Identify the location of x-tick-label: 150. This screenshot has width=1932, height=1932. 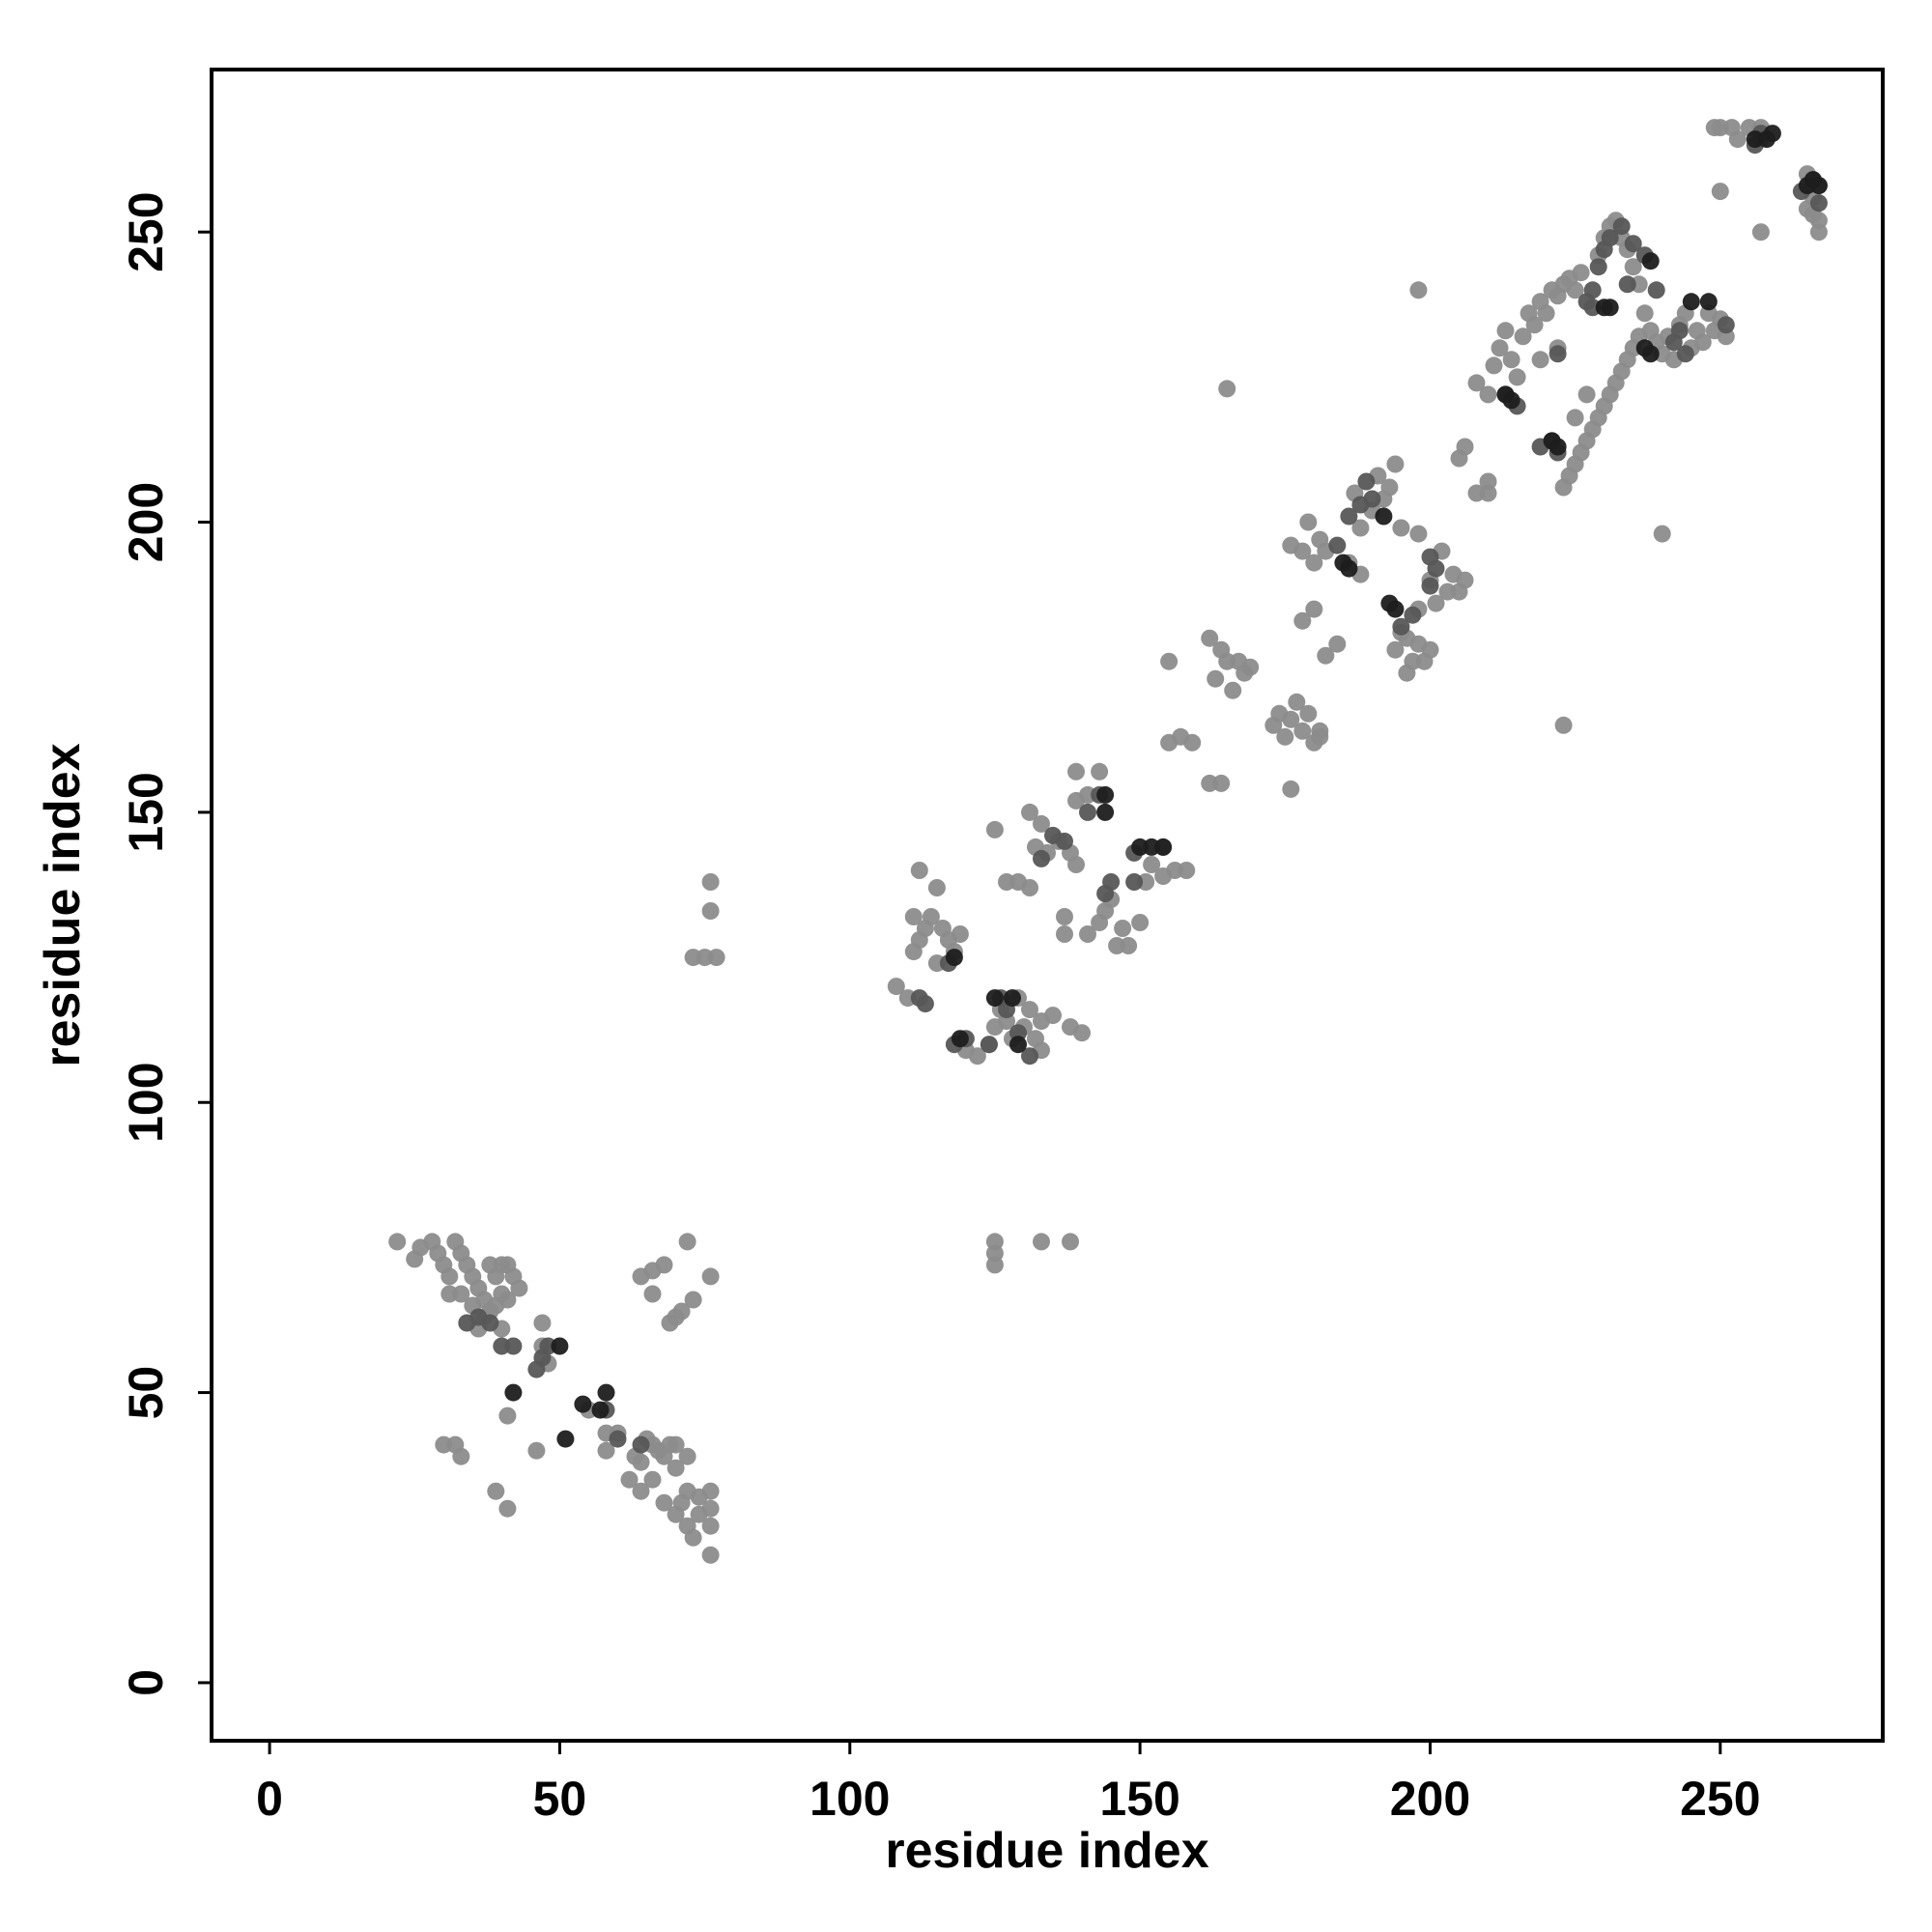
(1139, 1799).